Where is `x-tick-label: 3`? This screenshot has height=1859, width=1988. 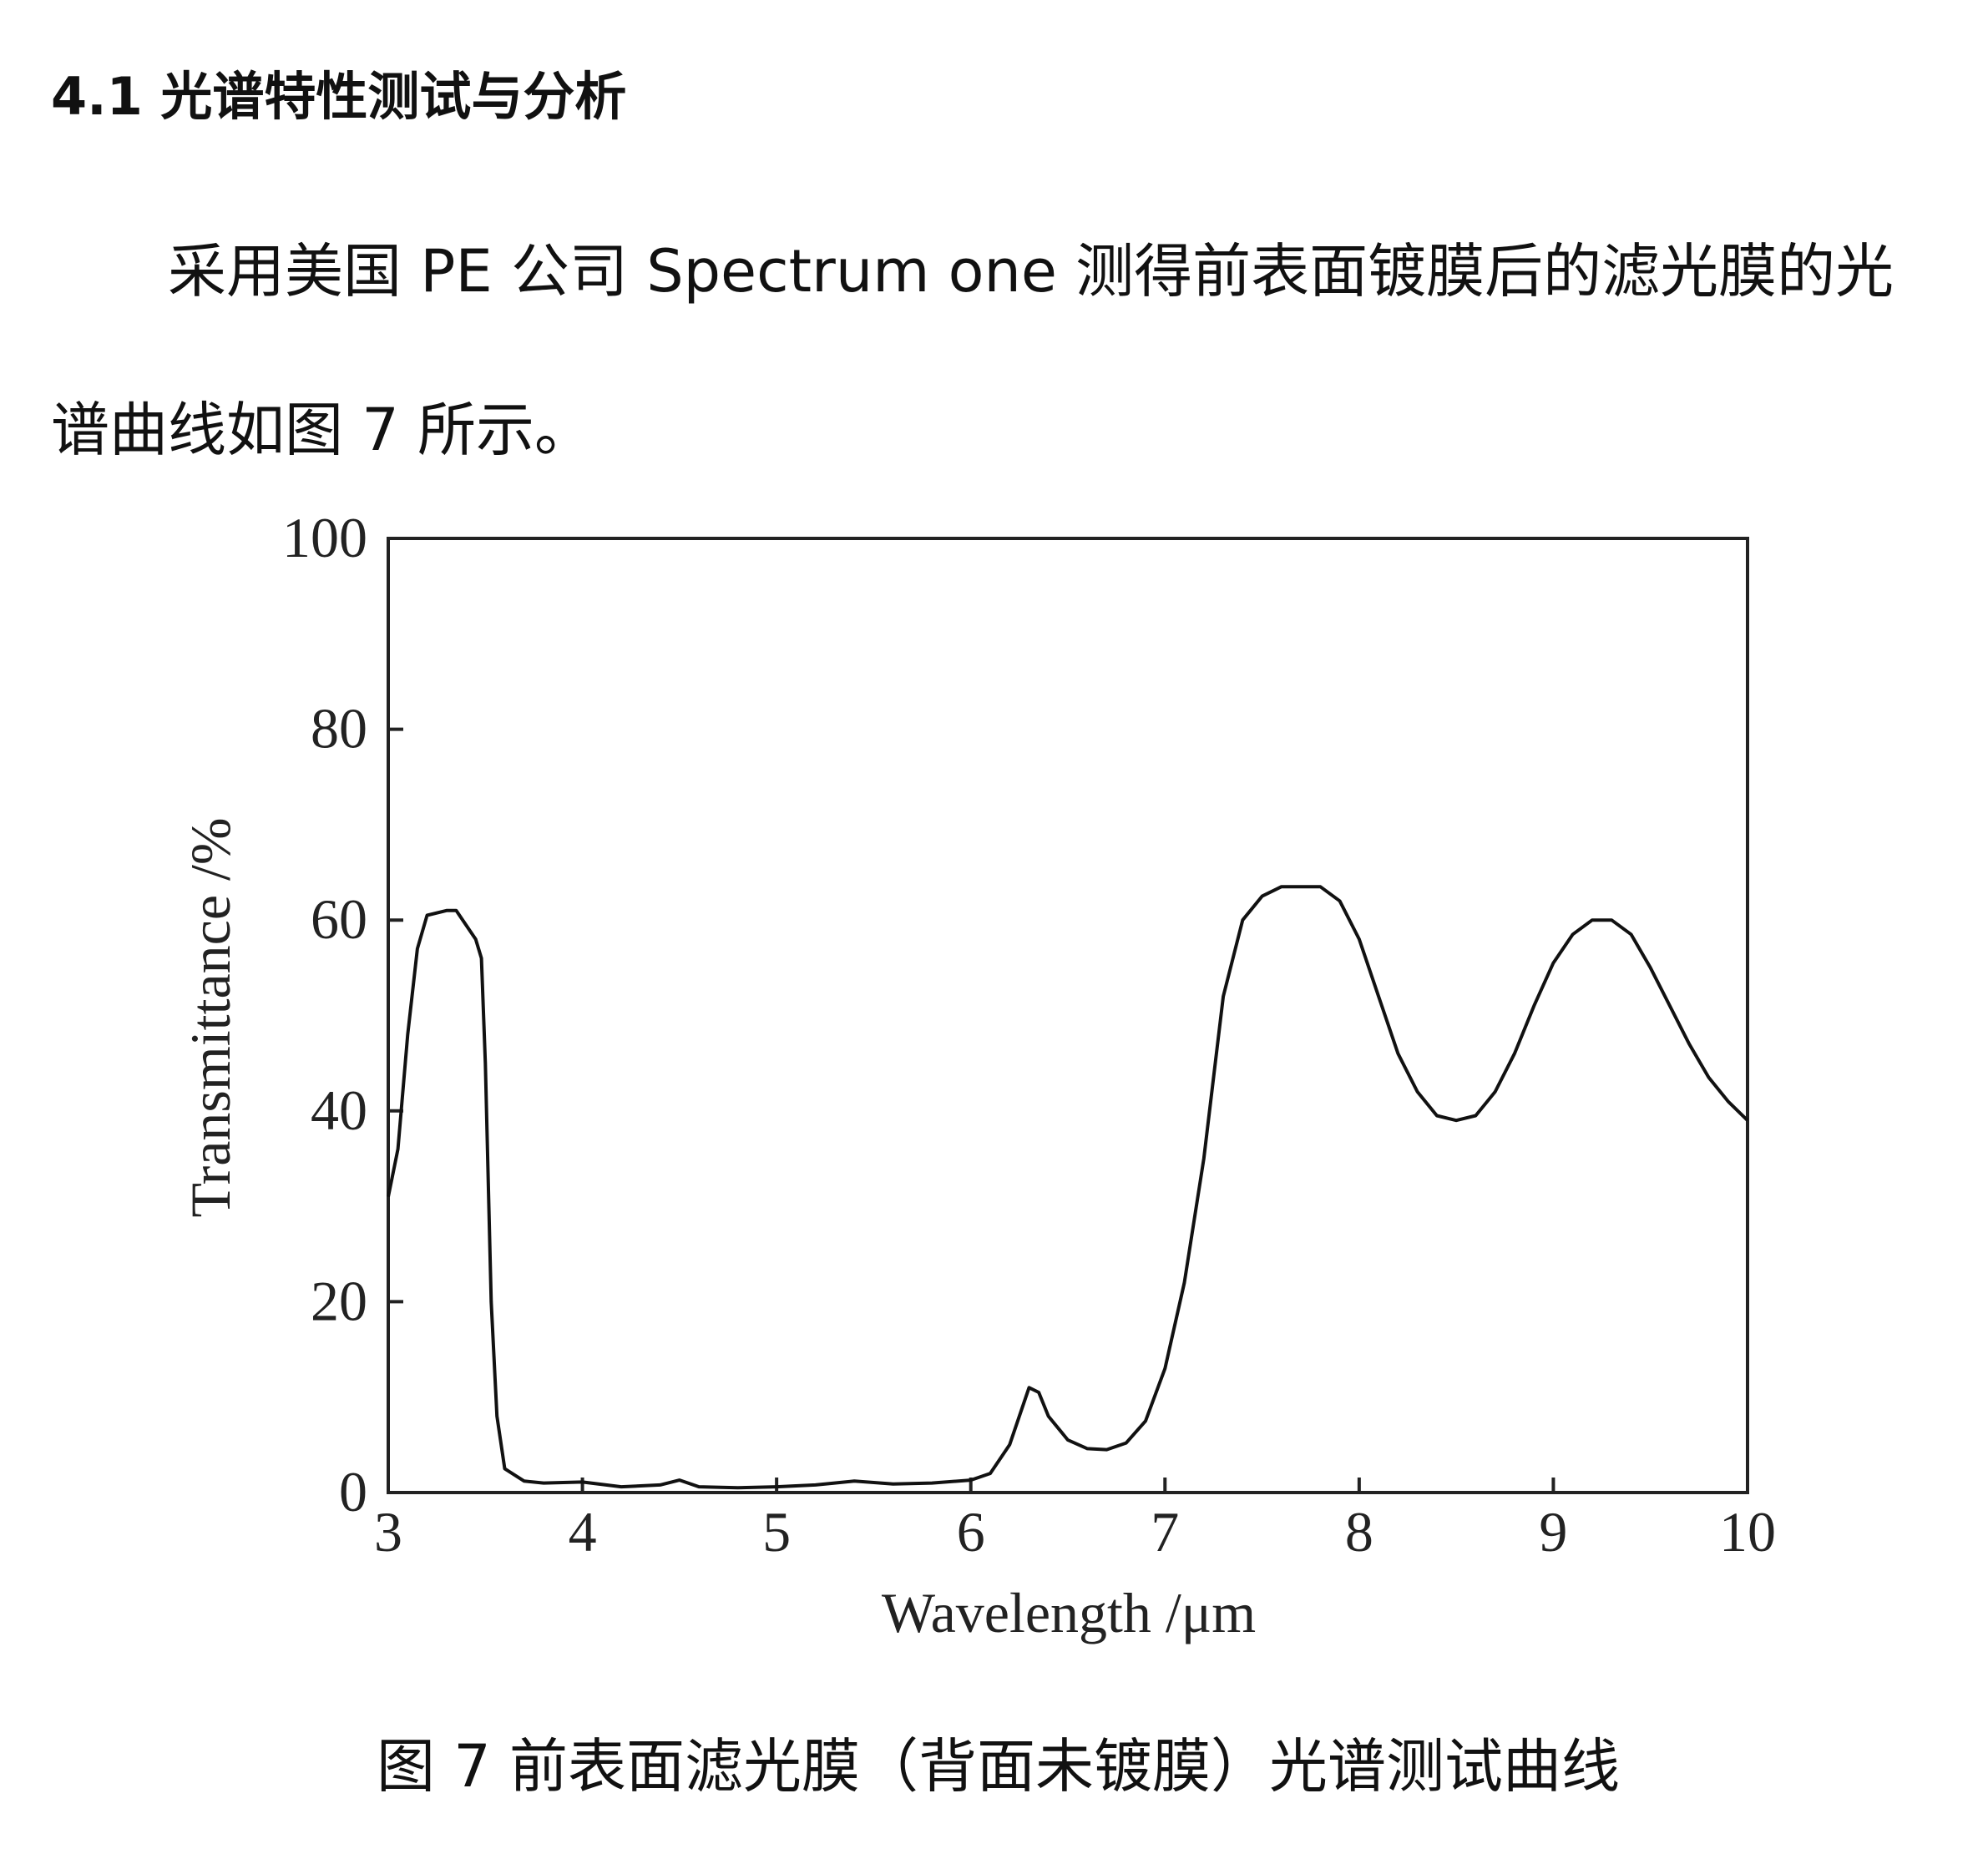
x-tick-label: 3 is located at coordinates (388, 1531).